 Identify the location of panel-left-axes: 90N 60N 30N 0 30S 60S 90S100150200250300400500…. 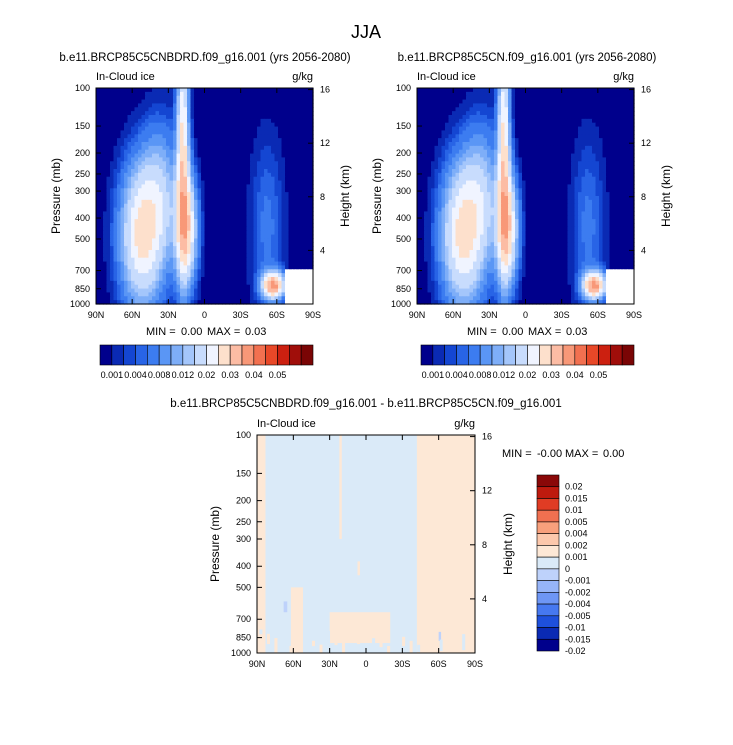
(200, 201).